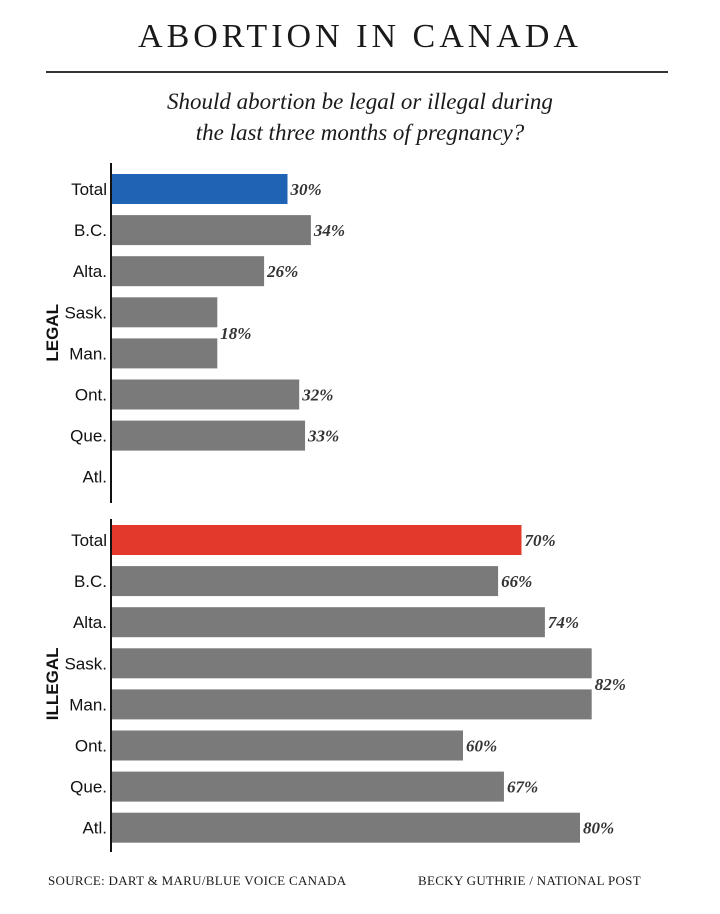  What do you see at coordinates (91, 395) in the screenshot?
I see `legal-category-label: Ont.` at bounding box center [91, 395].